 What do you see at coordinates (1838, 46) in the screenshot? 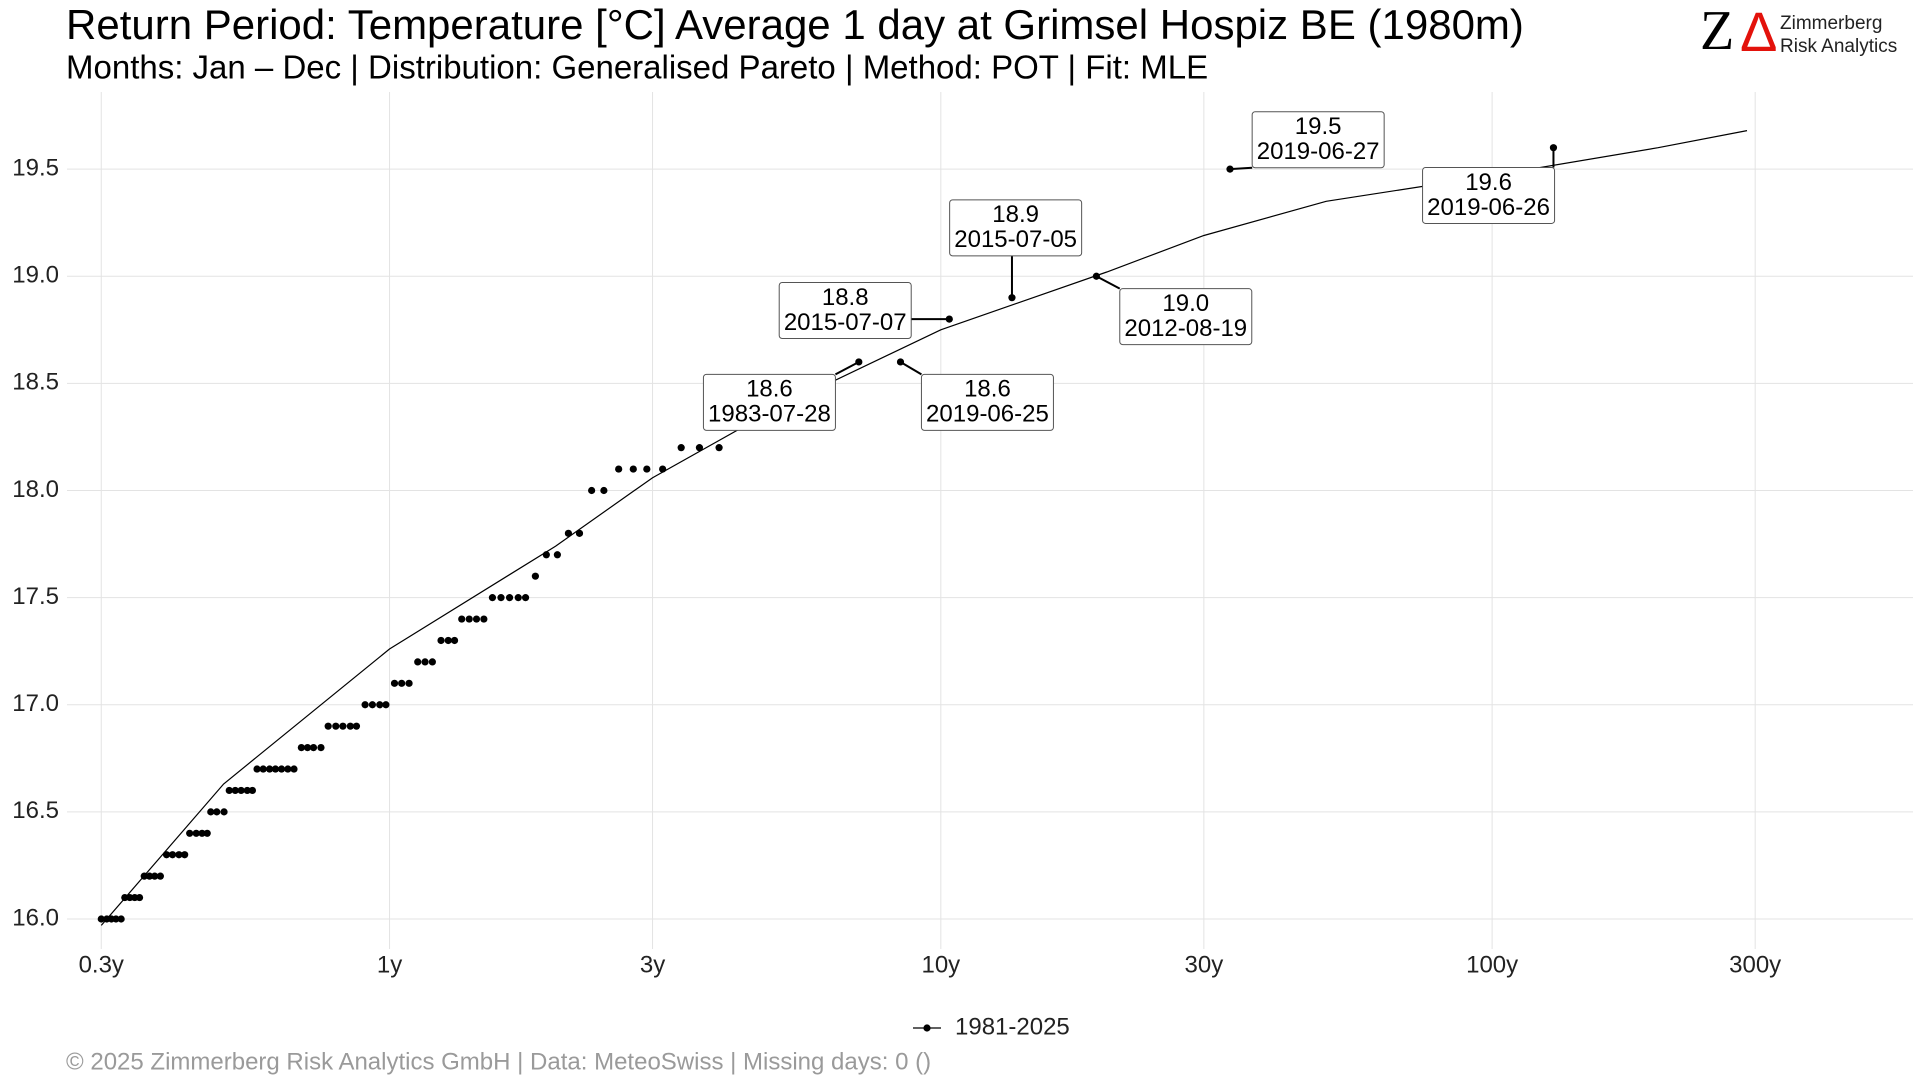
I see `logo-line2: Risk Analytics` at bounding box center [1838, 46].